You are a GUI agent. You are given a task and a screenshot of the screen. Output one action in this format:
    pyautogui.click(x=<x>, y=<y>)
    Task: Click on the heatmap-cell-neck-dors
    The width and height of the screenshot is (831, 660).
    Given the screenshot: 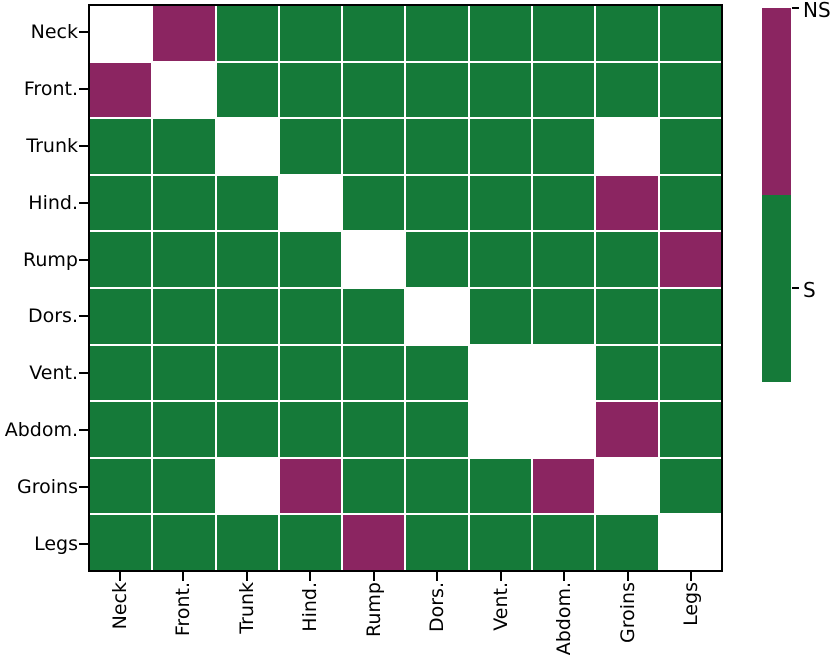 What is the action you would take?
    pyautogui.click(x=437, y=33)
    